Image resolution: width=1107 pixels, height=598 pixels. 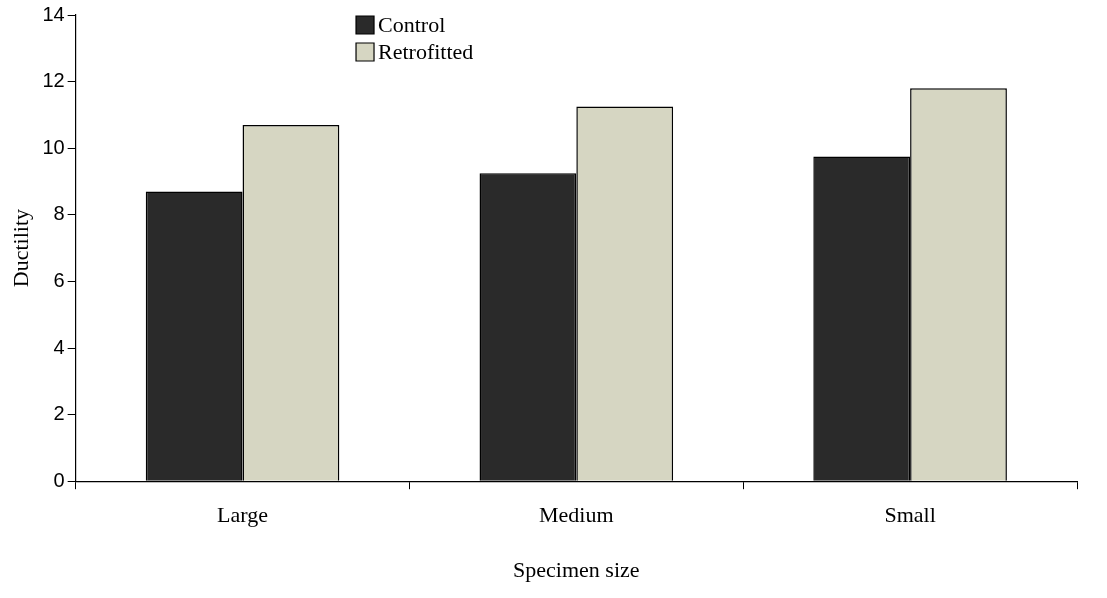 What do you see at coordinates (242, 515) in the screenshot?
I see `x-tick-label: Large` at bounding box center [242, 515].